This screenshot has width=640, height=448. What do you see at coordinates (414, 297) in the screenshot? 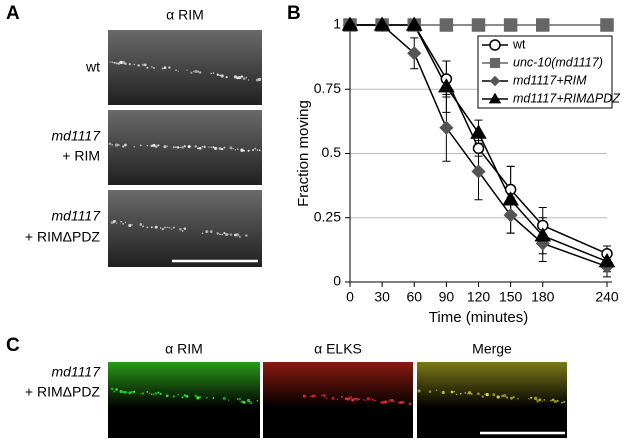
I see `x-tick-label: 60` at bounding box center [414, 297].